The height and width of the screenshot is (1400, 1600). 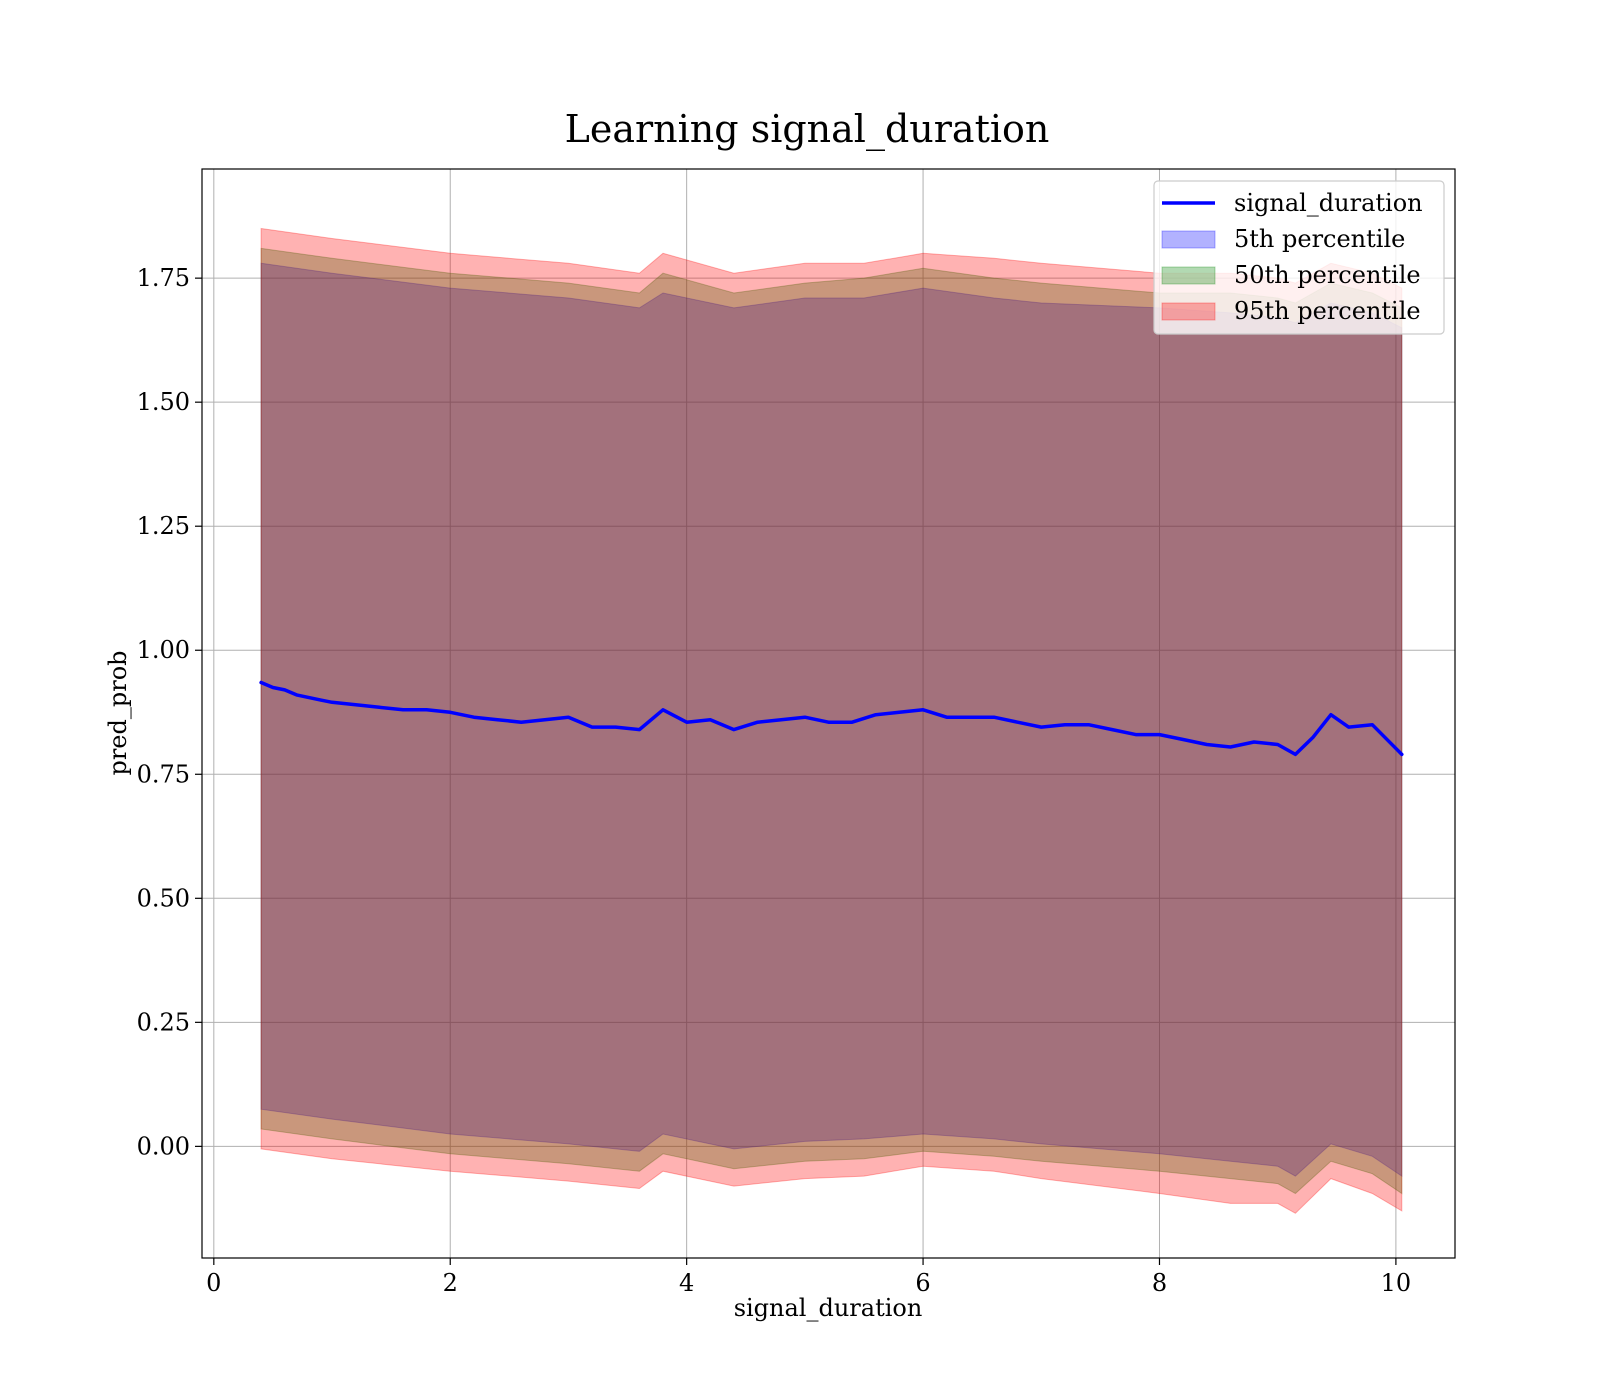 I want to click on legend-label-signal-duration: signal_duration, so click(x=1328, y=203).